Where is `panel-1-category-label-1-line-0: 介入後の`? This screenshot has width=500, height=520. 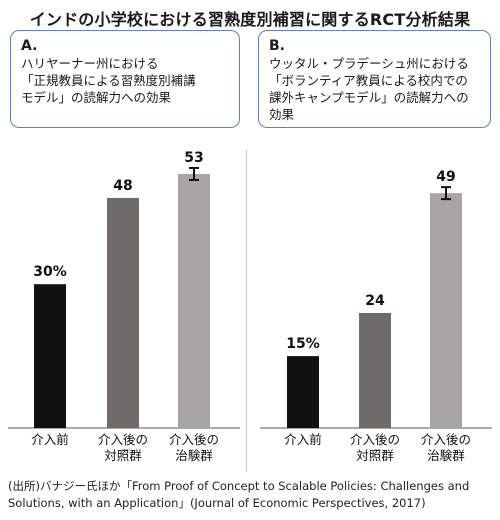 panel-1-category-label-1-line-0: 介入後の is located at coordinates (375, 439).